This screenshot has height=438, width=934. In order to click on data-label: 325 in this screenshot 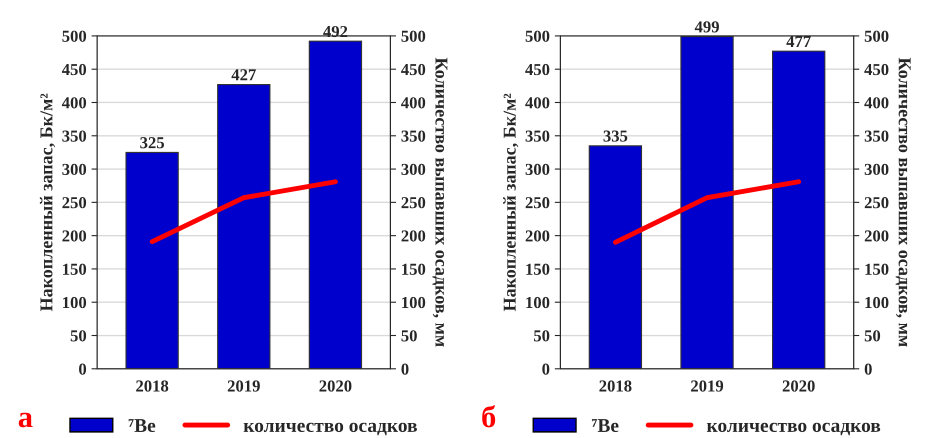, I will do `click(152, 142)`.